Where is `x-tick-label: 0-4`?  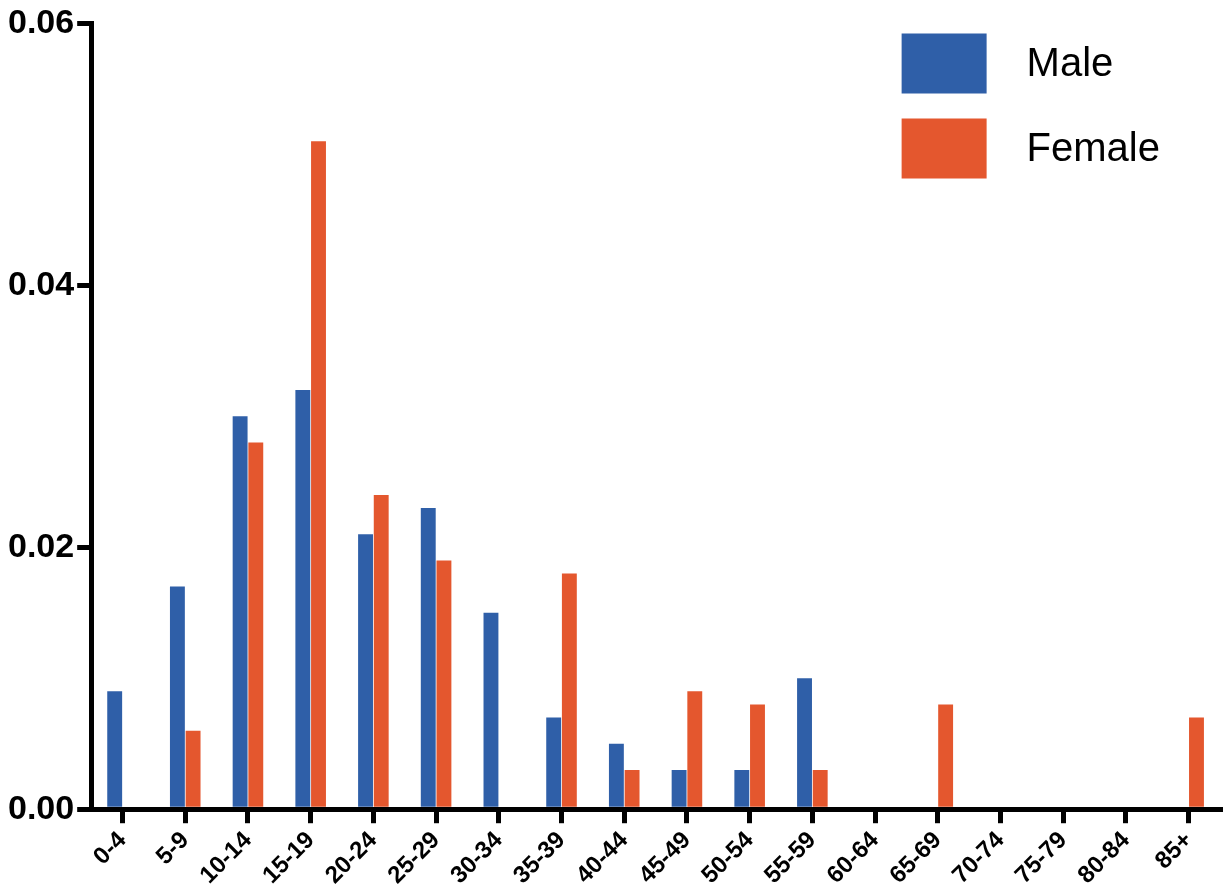
x-tick-label: 0-4 is located at coordinates (109, 847).